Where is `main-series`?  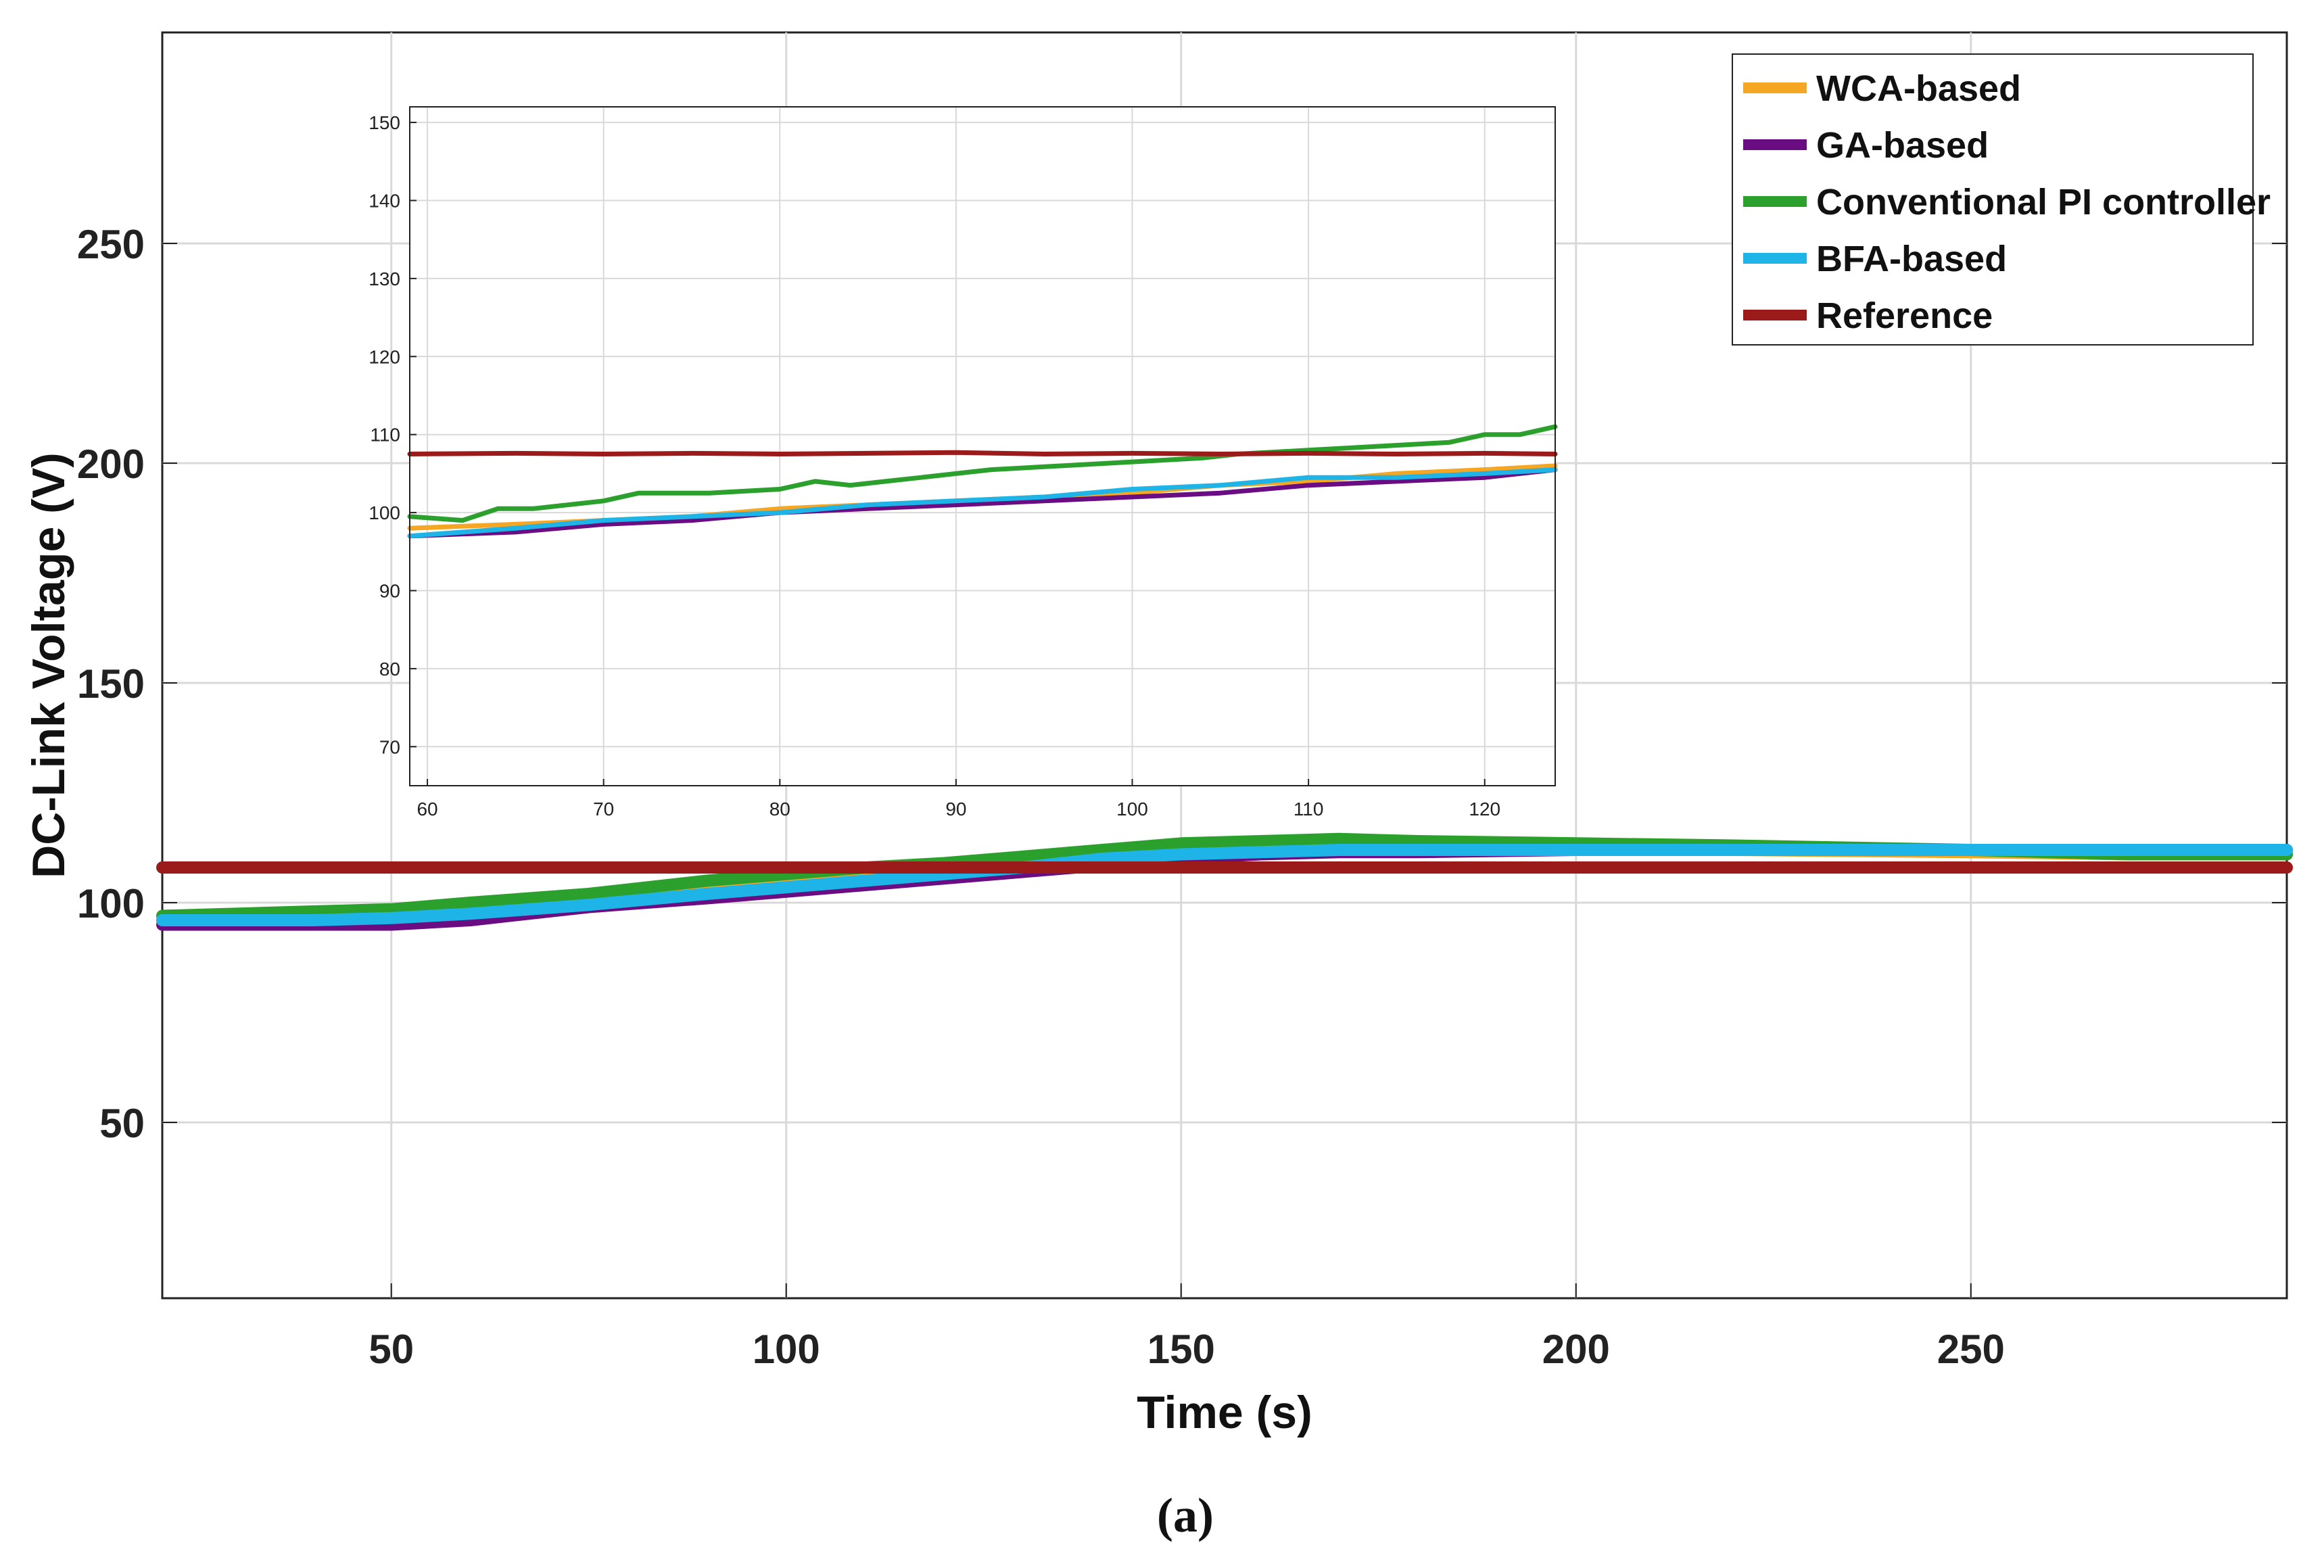
main-series is located at coordinates (1224, 881).